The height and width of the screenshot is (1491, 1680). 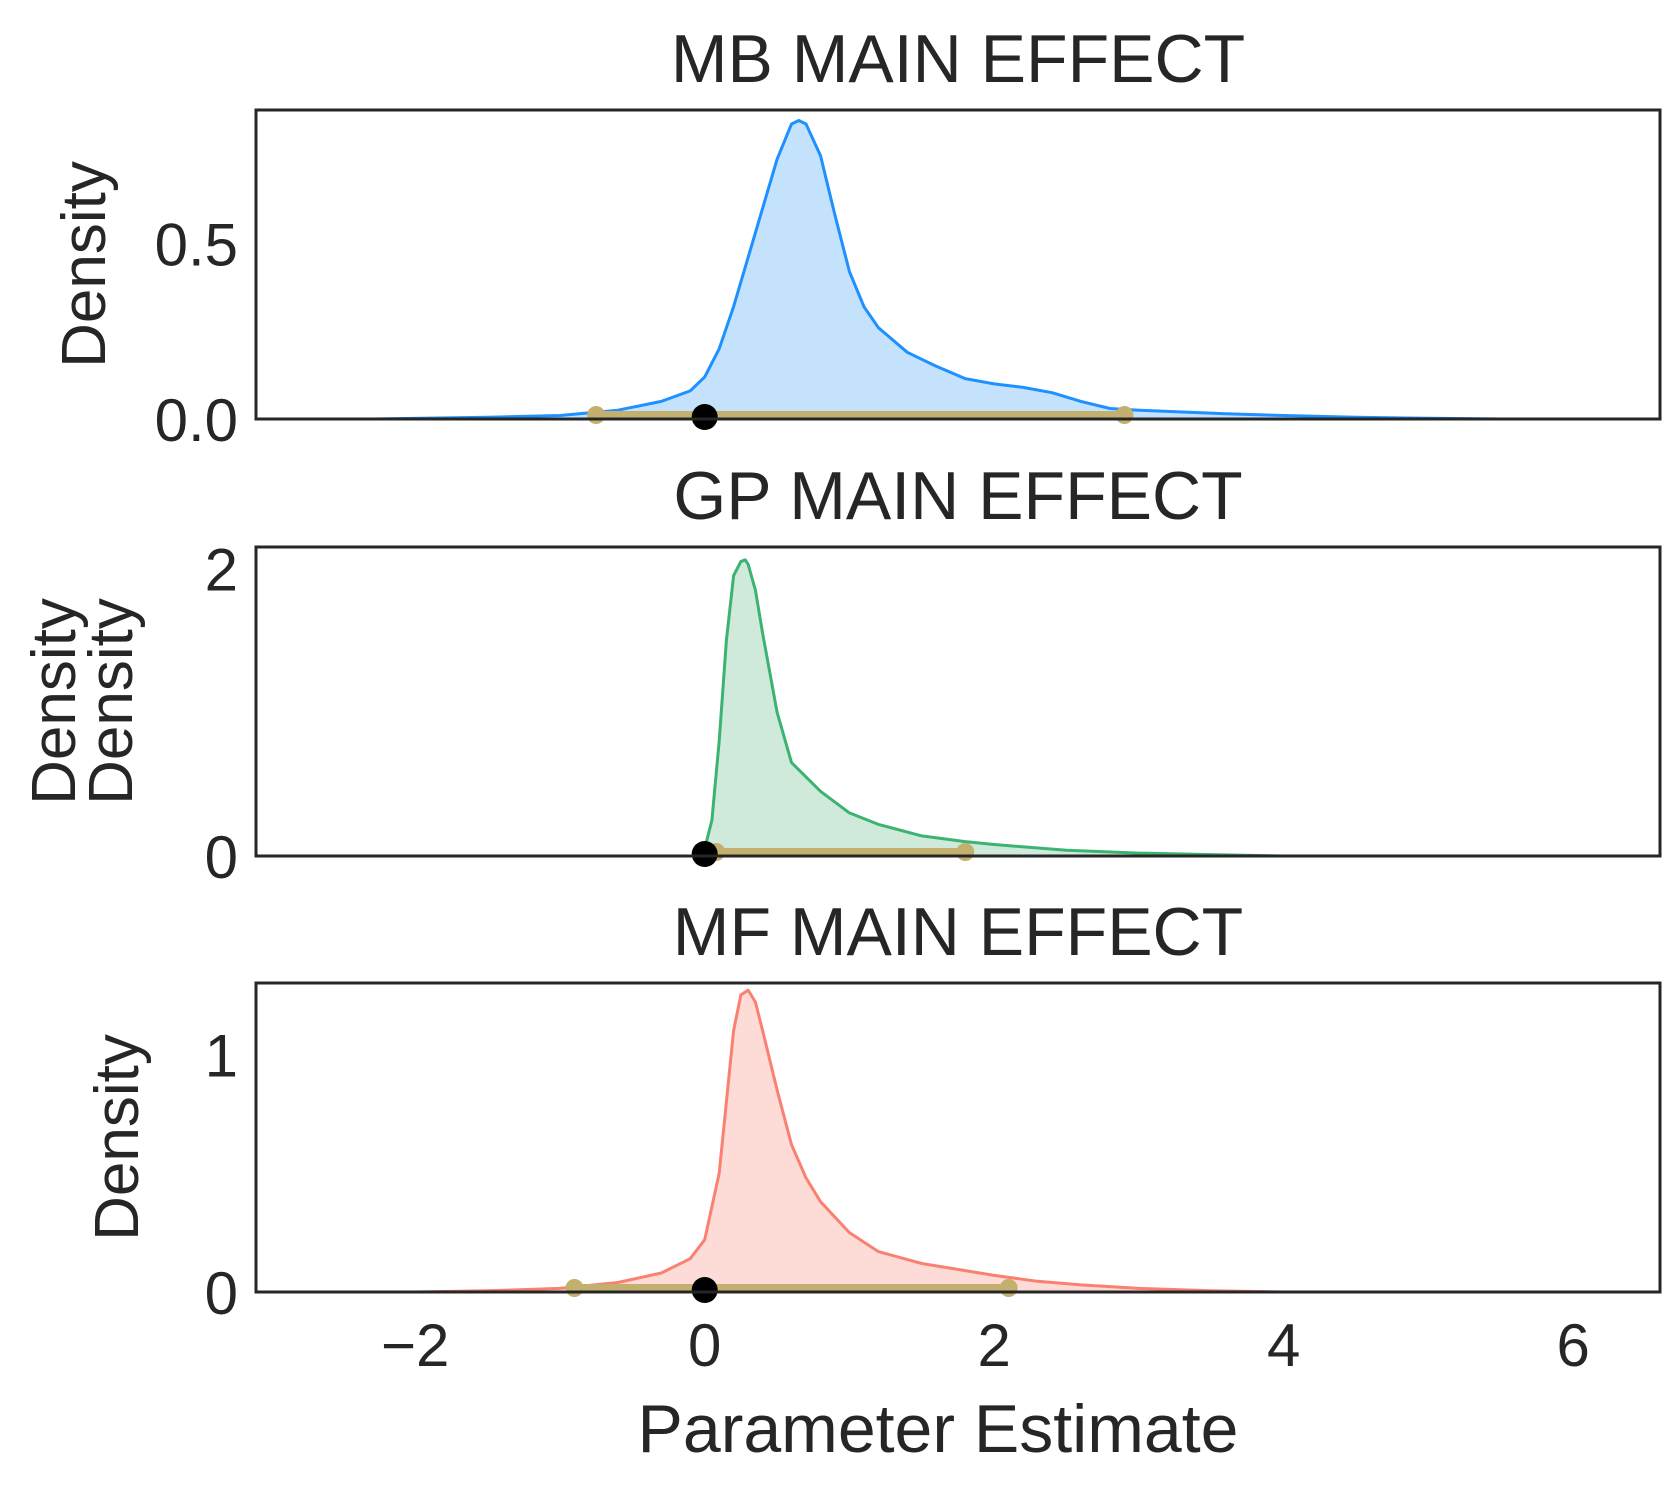 I want to click on mb-panel-density-fill, so click(x=936, y=269).